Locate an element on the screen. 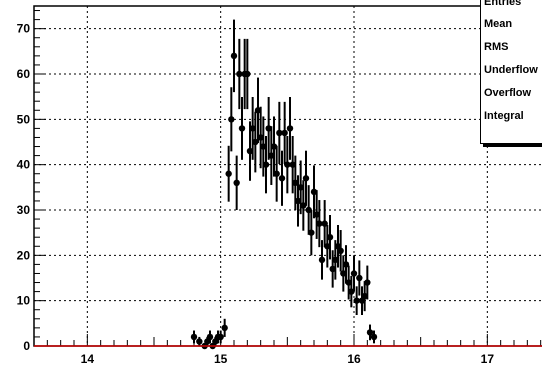  stats-overflow-label: Overflow is located at coordinates (508, 93).